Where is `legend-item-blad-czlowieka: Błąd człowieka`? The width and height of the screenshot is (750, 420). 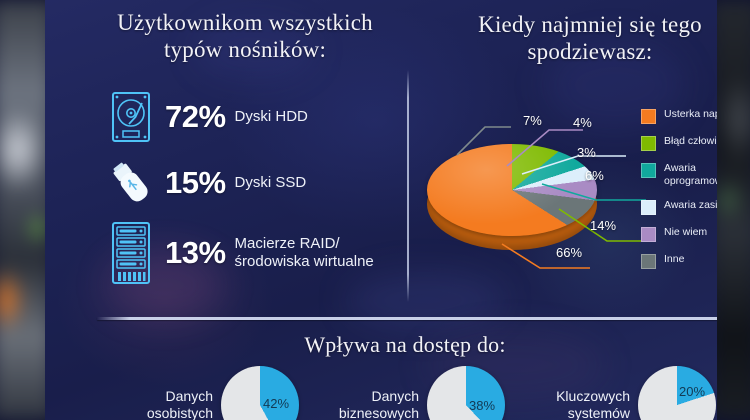
legend-item-blad-czlowieka: Błąd człowieka is located at coordinates (679, 143).